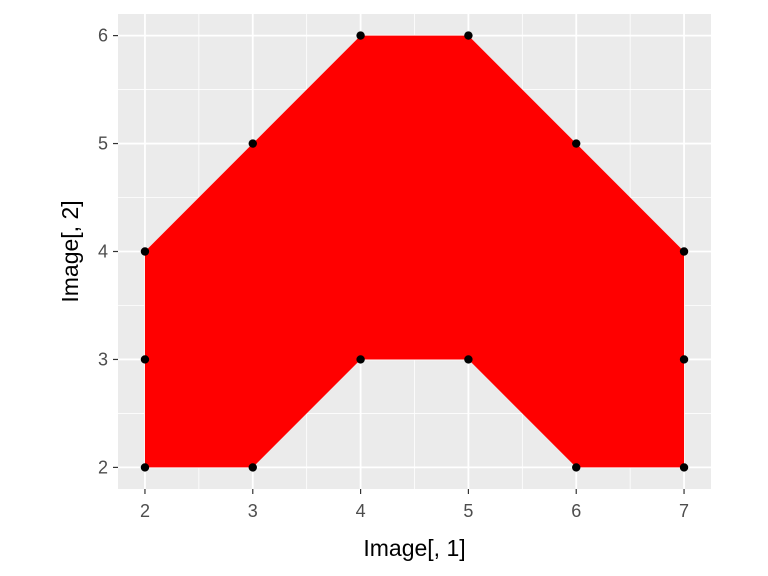 The image size is (768, 576). Describe the element at coordinates (361, 511) in the screenshot. I see `x-tick-label: 4` at that location.